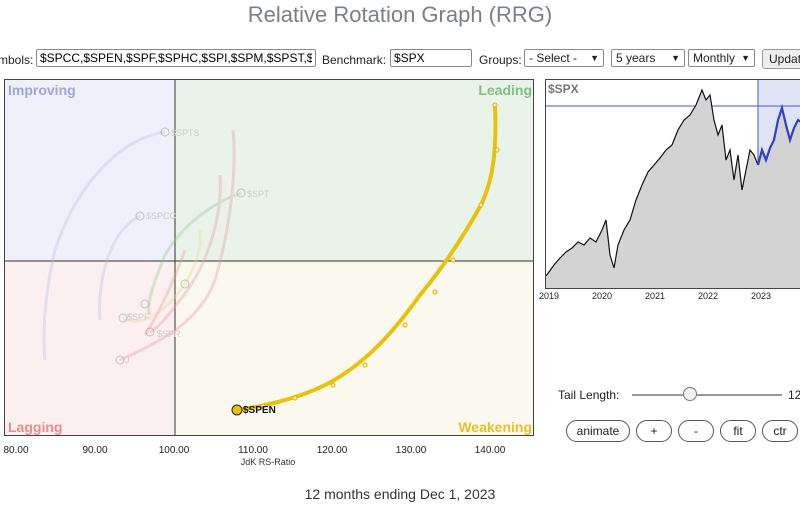 The width and height of the screenshot is (800, 506). I want to click on svg-text: $SPR, so click(169, 334).